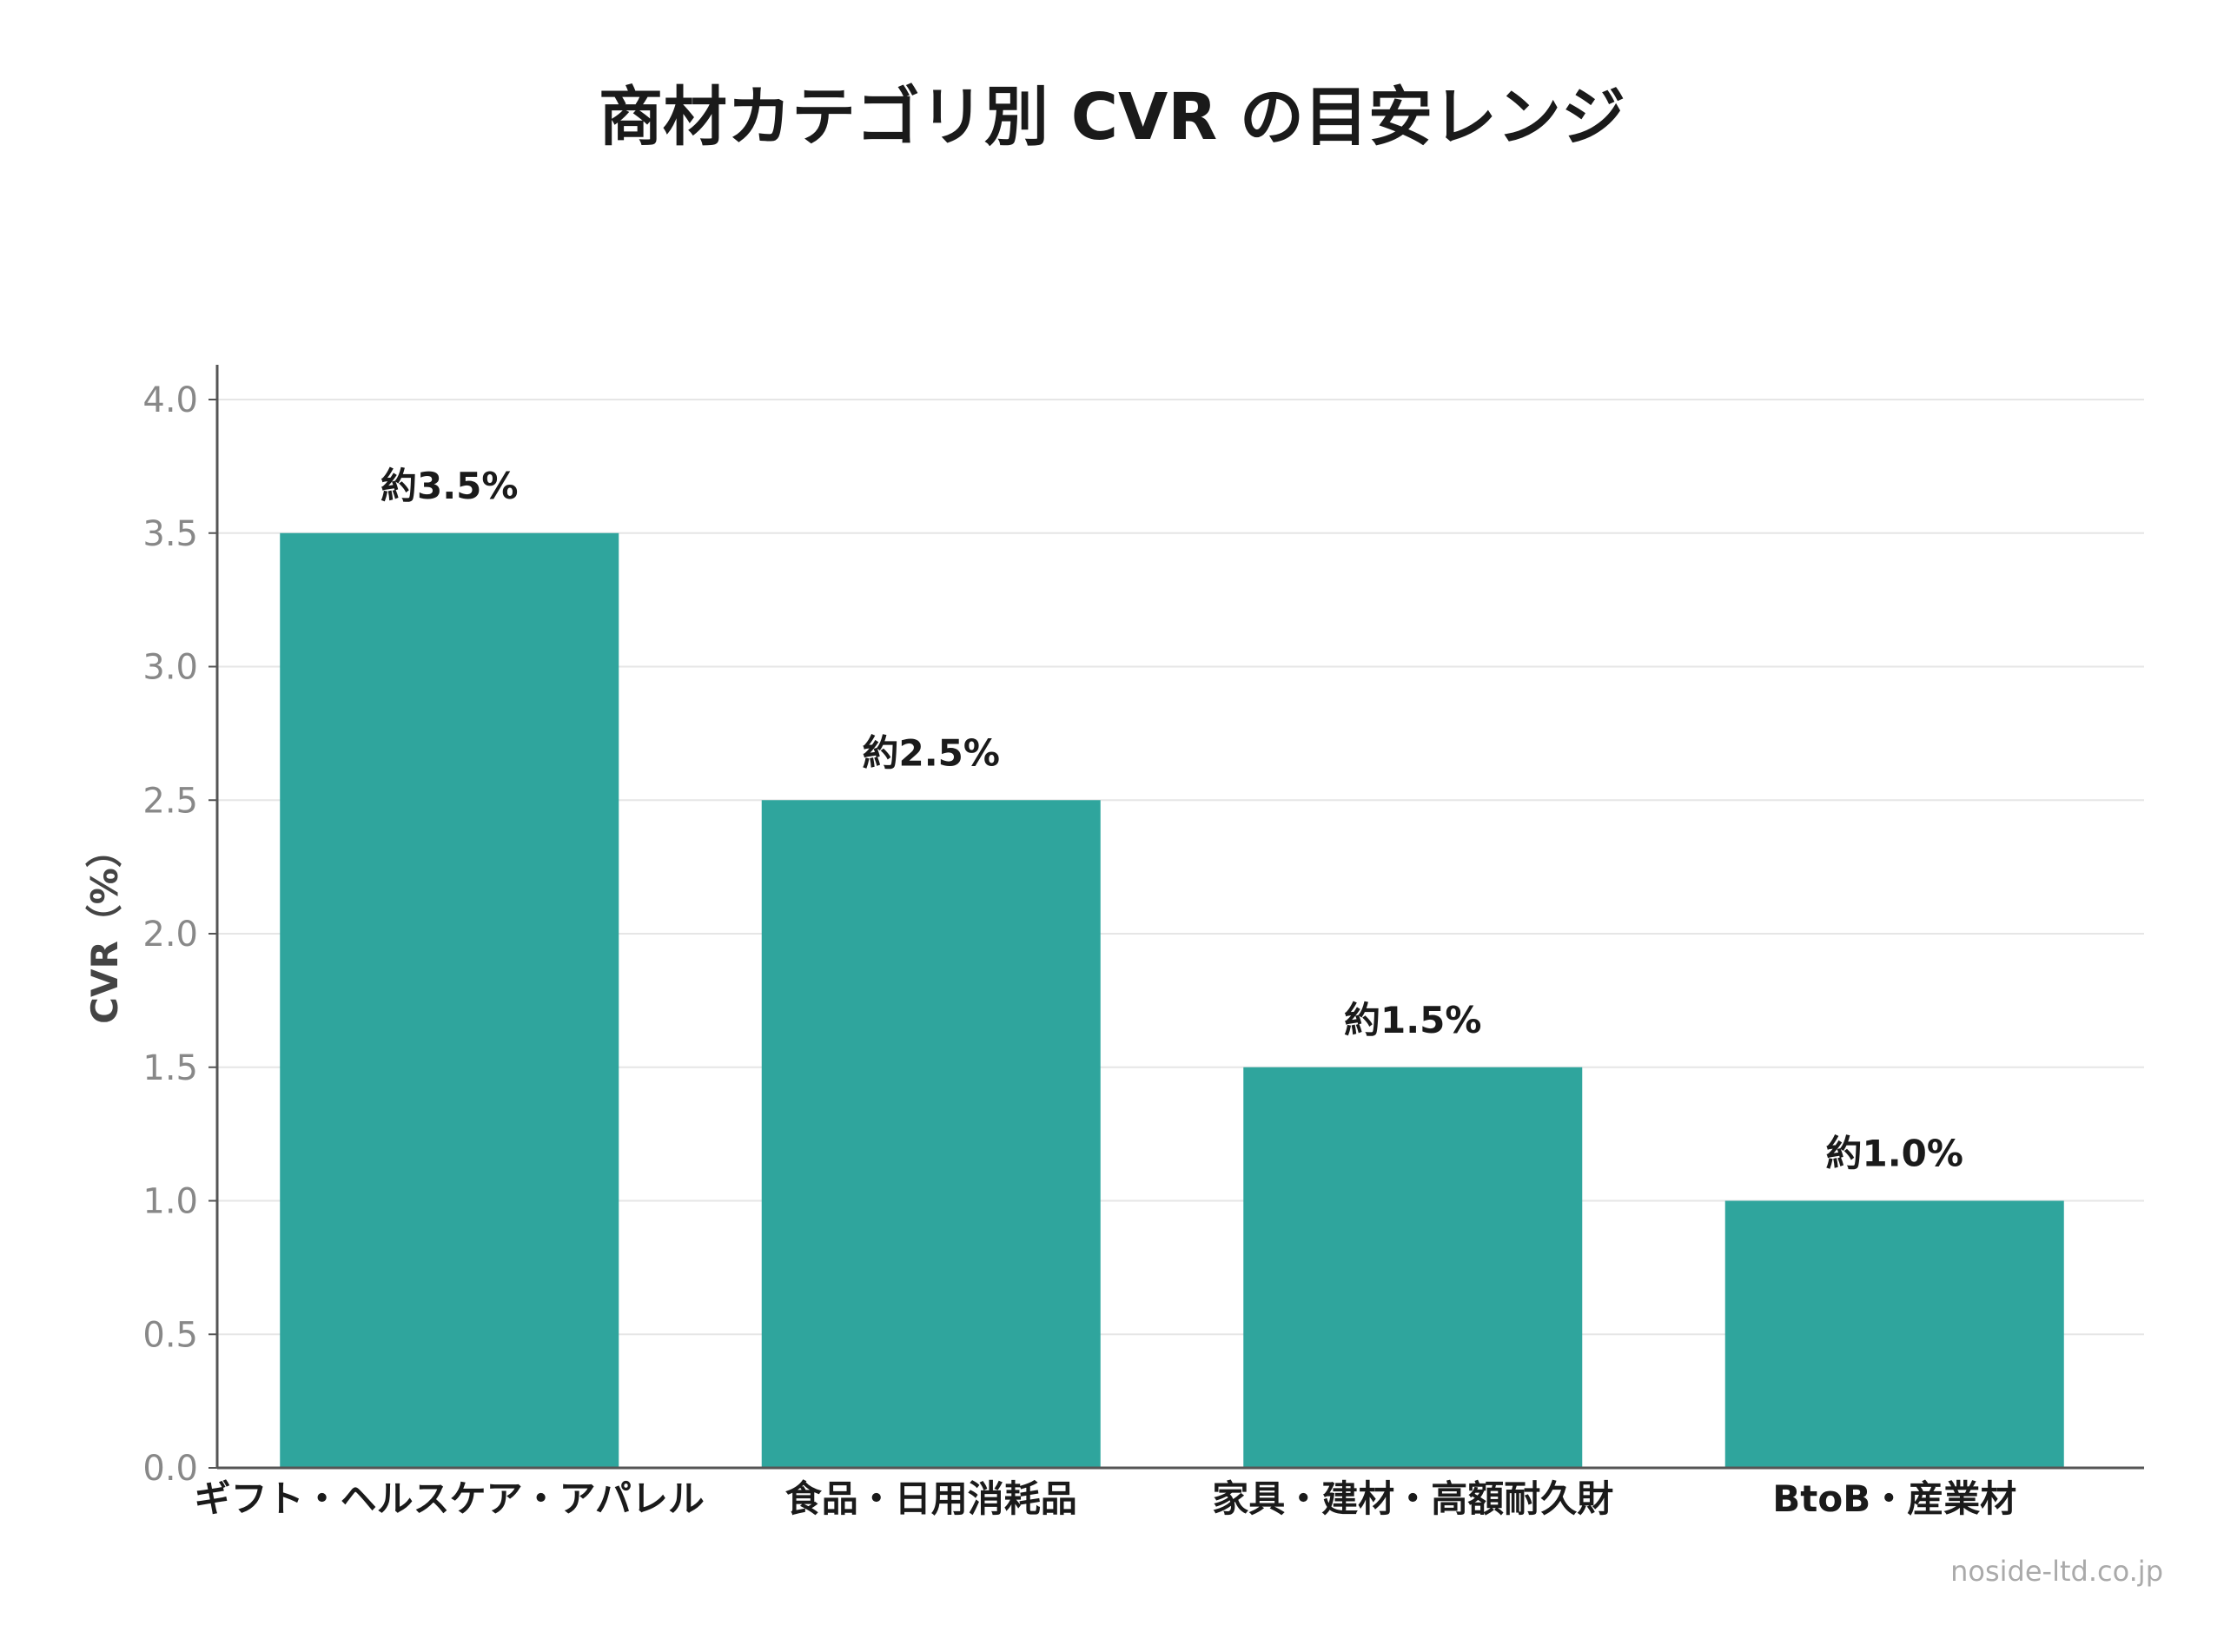  What do you see at coordinates (1413, 1020) in the screenshot?
I see `bar-data-label: 約1.5%` at bounding box center [1413, 1020].